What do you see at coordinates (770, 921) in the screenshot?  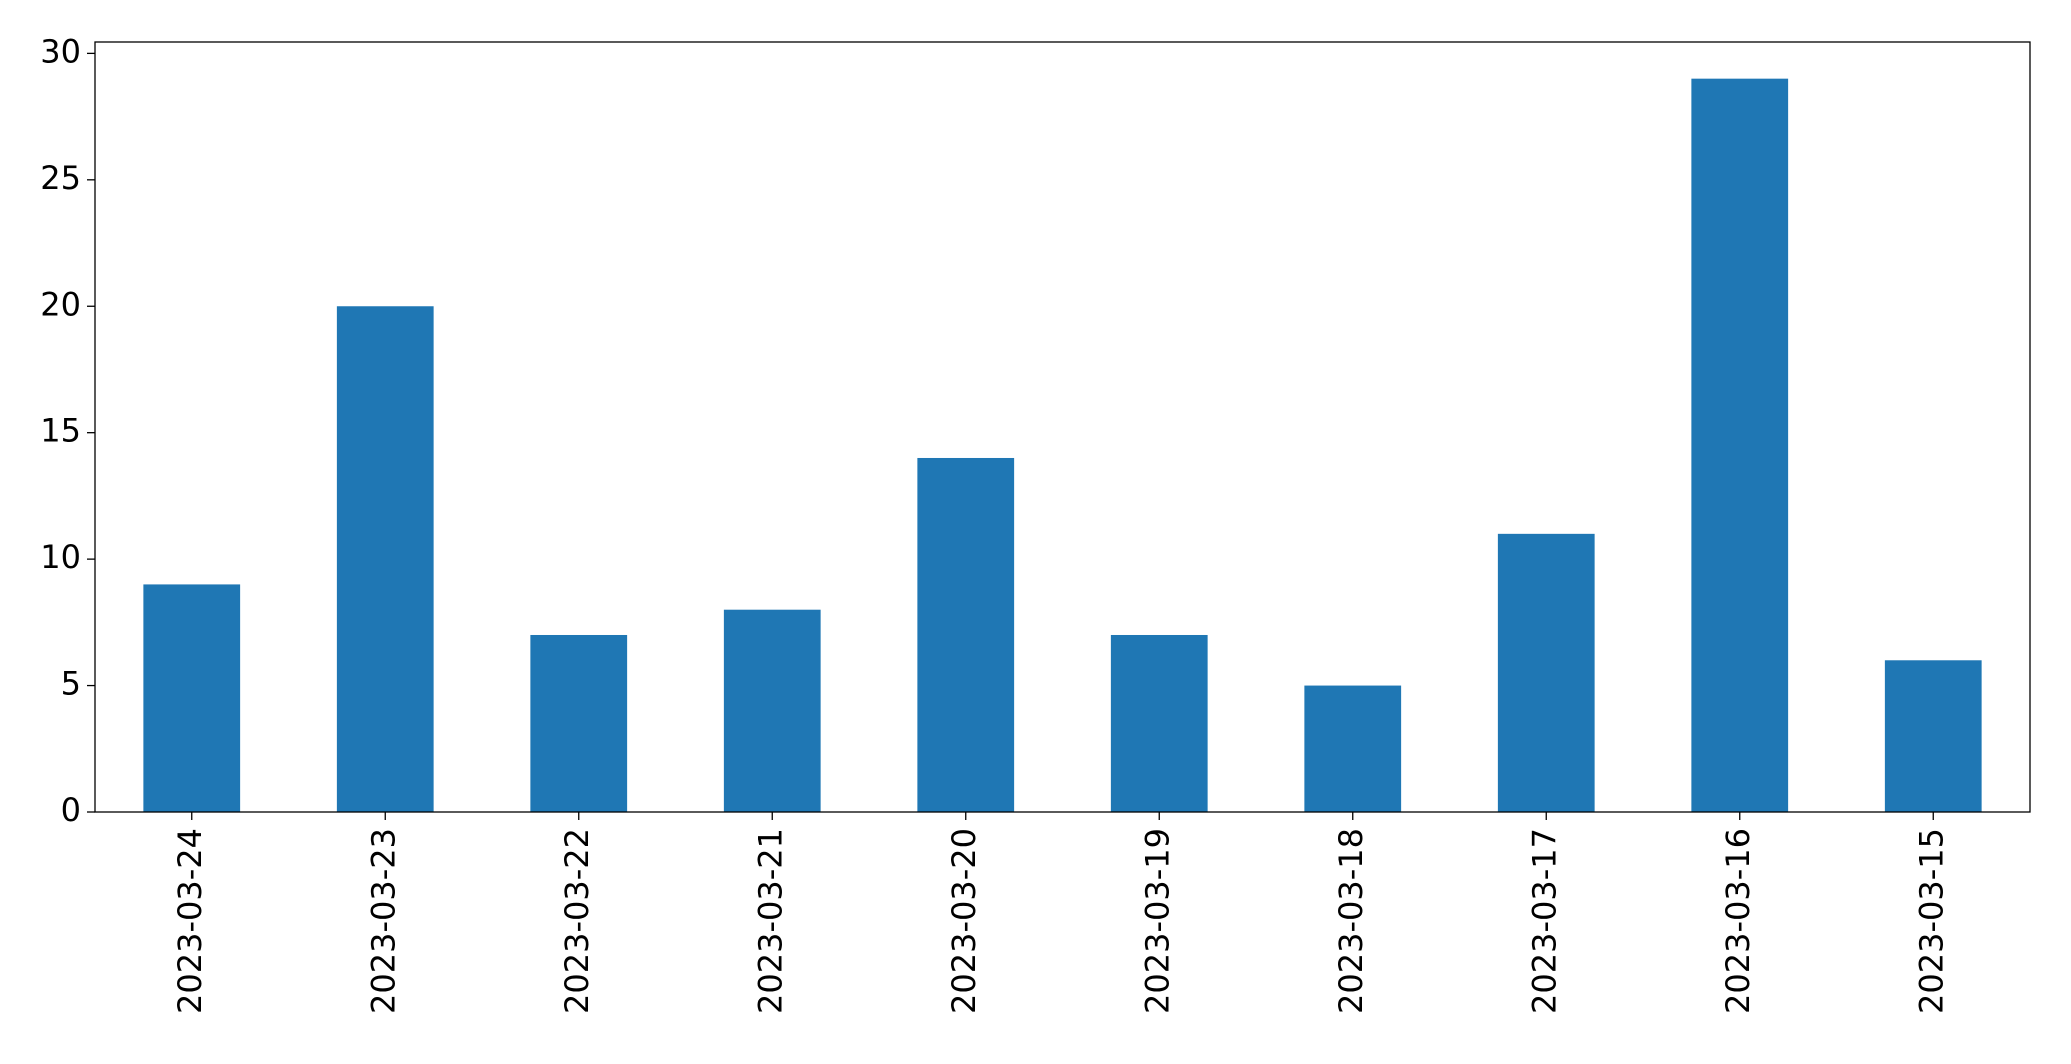 I see `x-tick-label: 2023-03-21` at bounding box center [770, 921].